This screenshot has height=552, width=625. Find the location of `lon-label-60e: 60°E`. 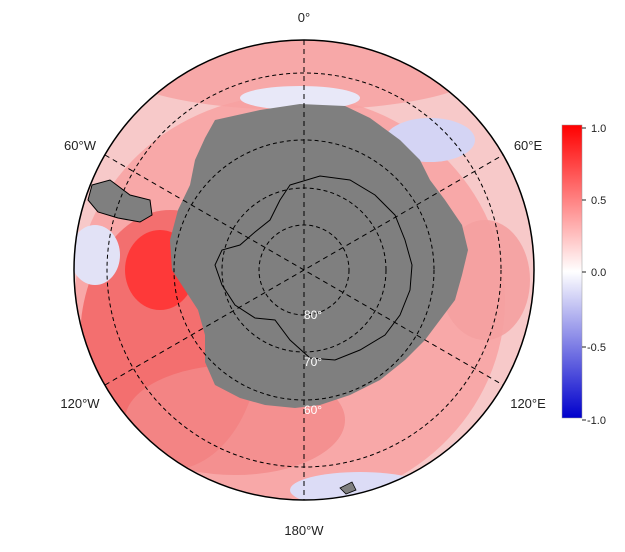

lon-label-60e: 60°E is located at coordinates (528, 145).